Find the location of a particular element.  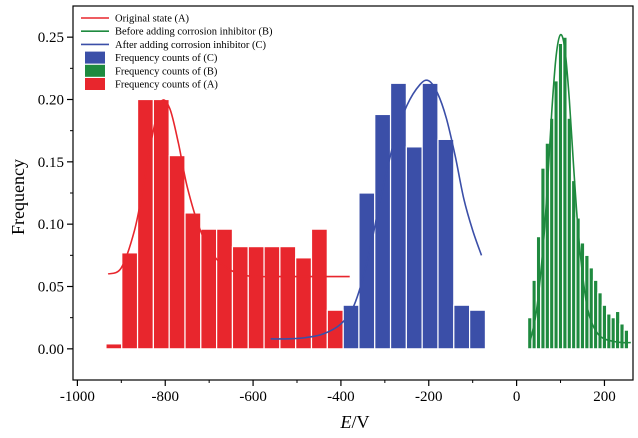

y-tick-label-3: 0.15 is located at coordinates (51, 163).